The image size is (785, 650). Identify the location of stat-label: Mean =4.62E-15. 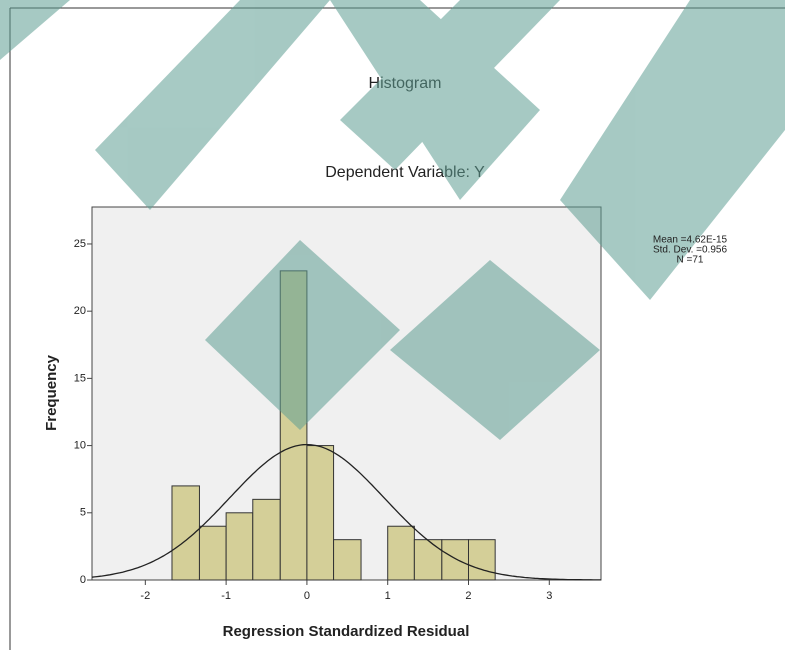
(690, 240).